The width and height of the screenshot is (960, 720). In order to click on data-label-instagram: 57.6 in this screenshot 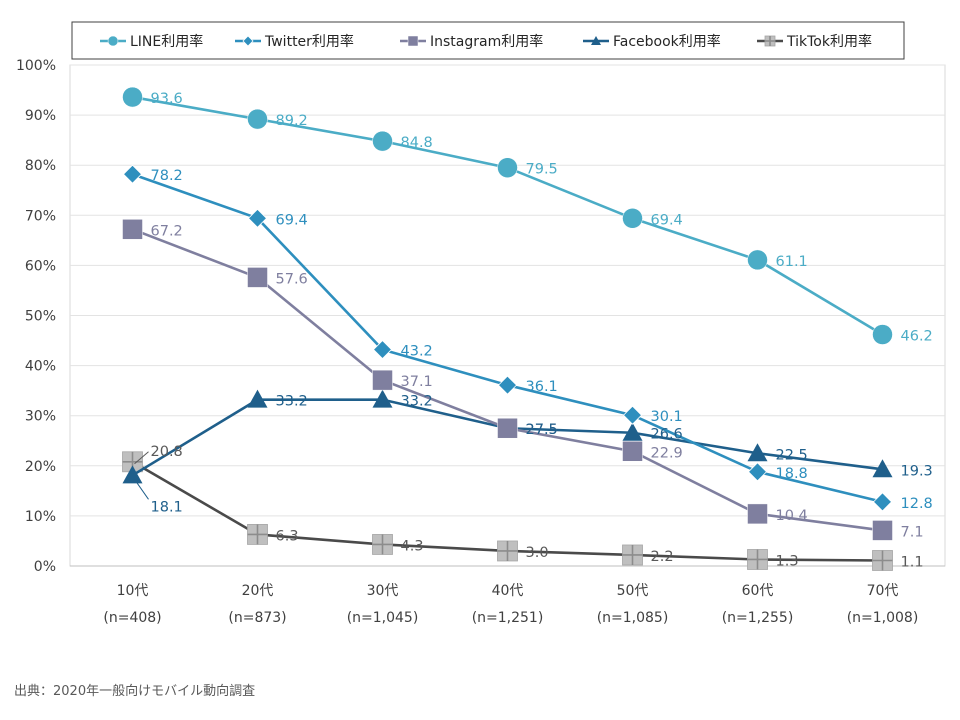, I will do `click(292, 279)`.